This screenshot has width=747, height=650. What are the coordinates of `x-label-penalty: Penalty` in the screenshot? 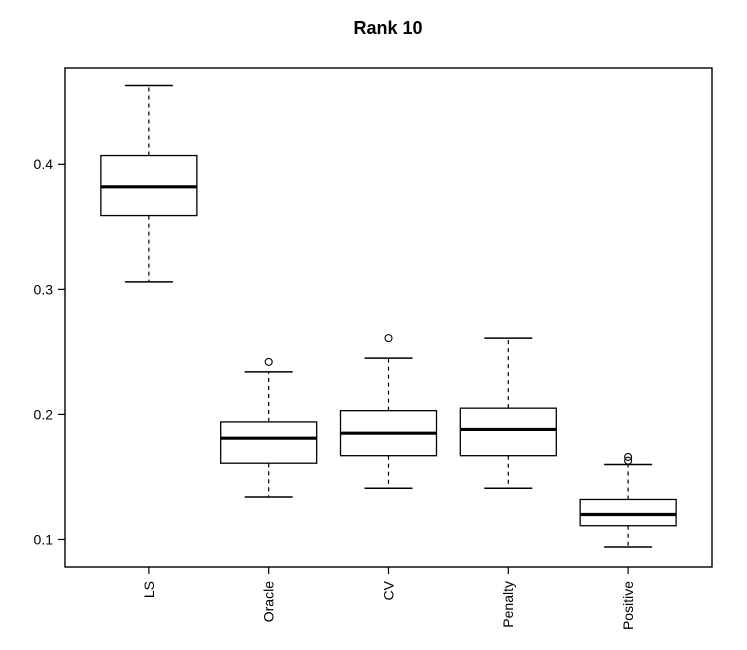 It's located at (508, 604).